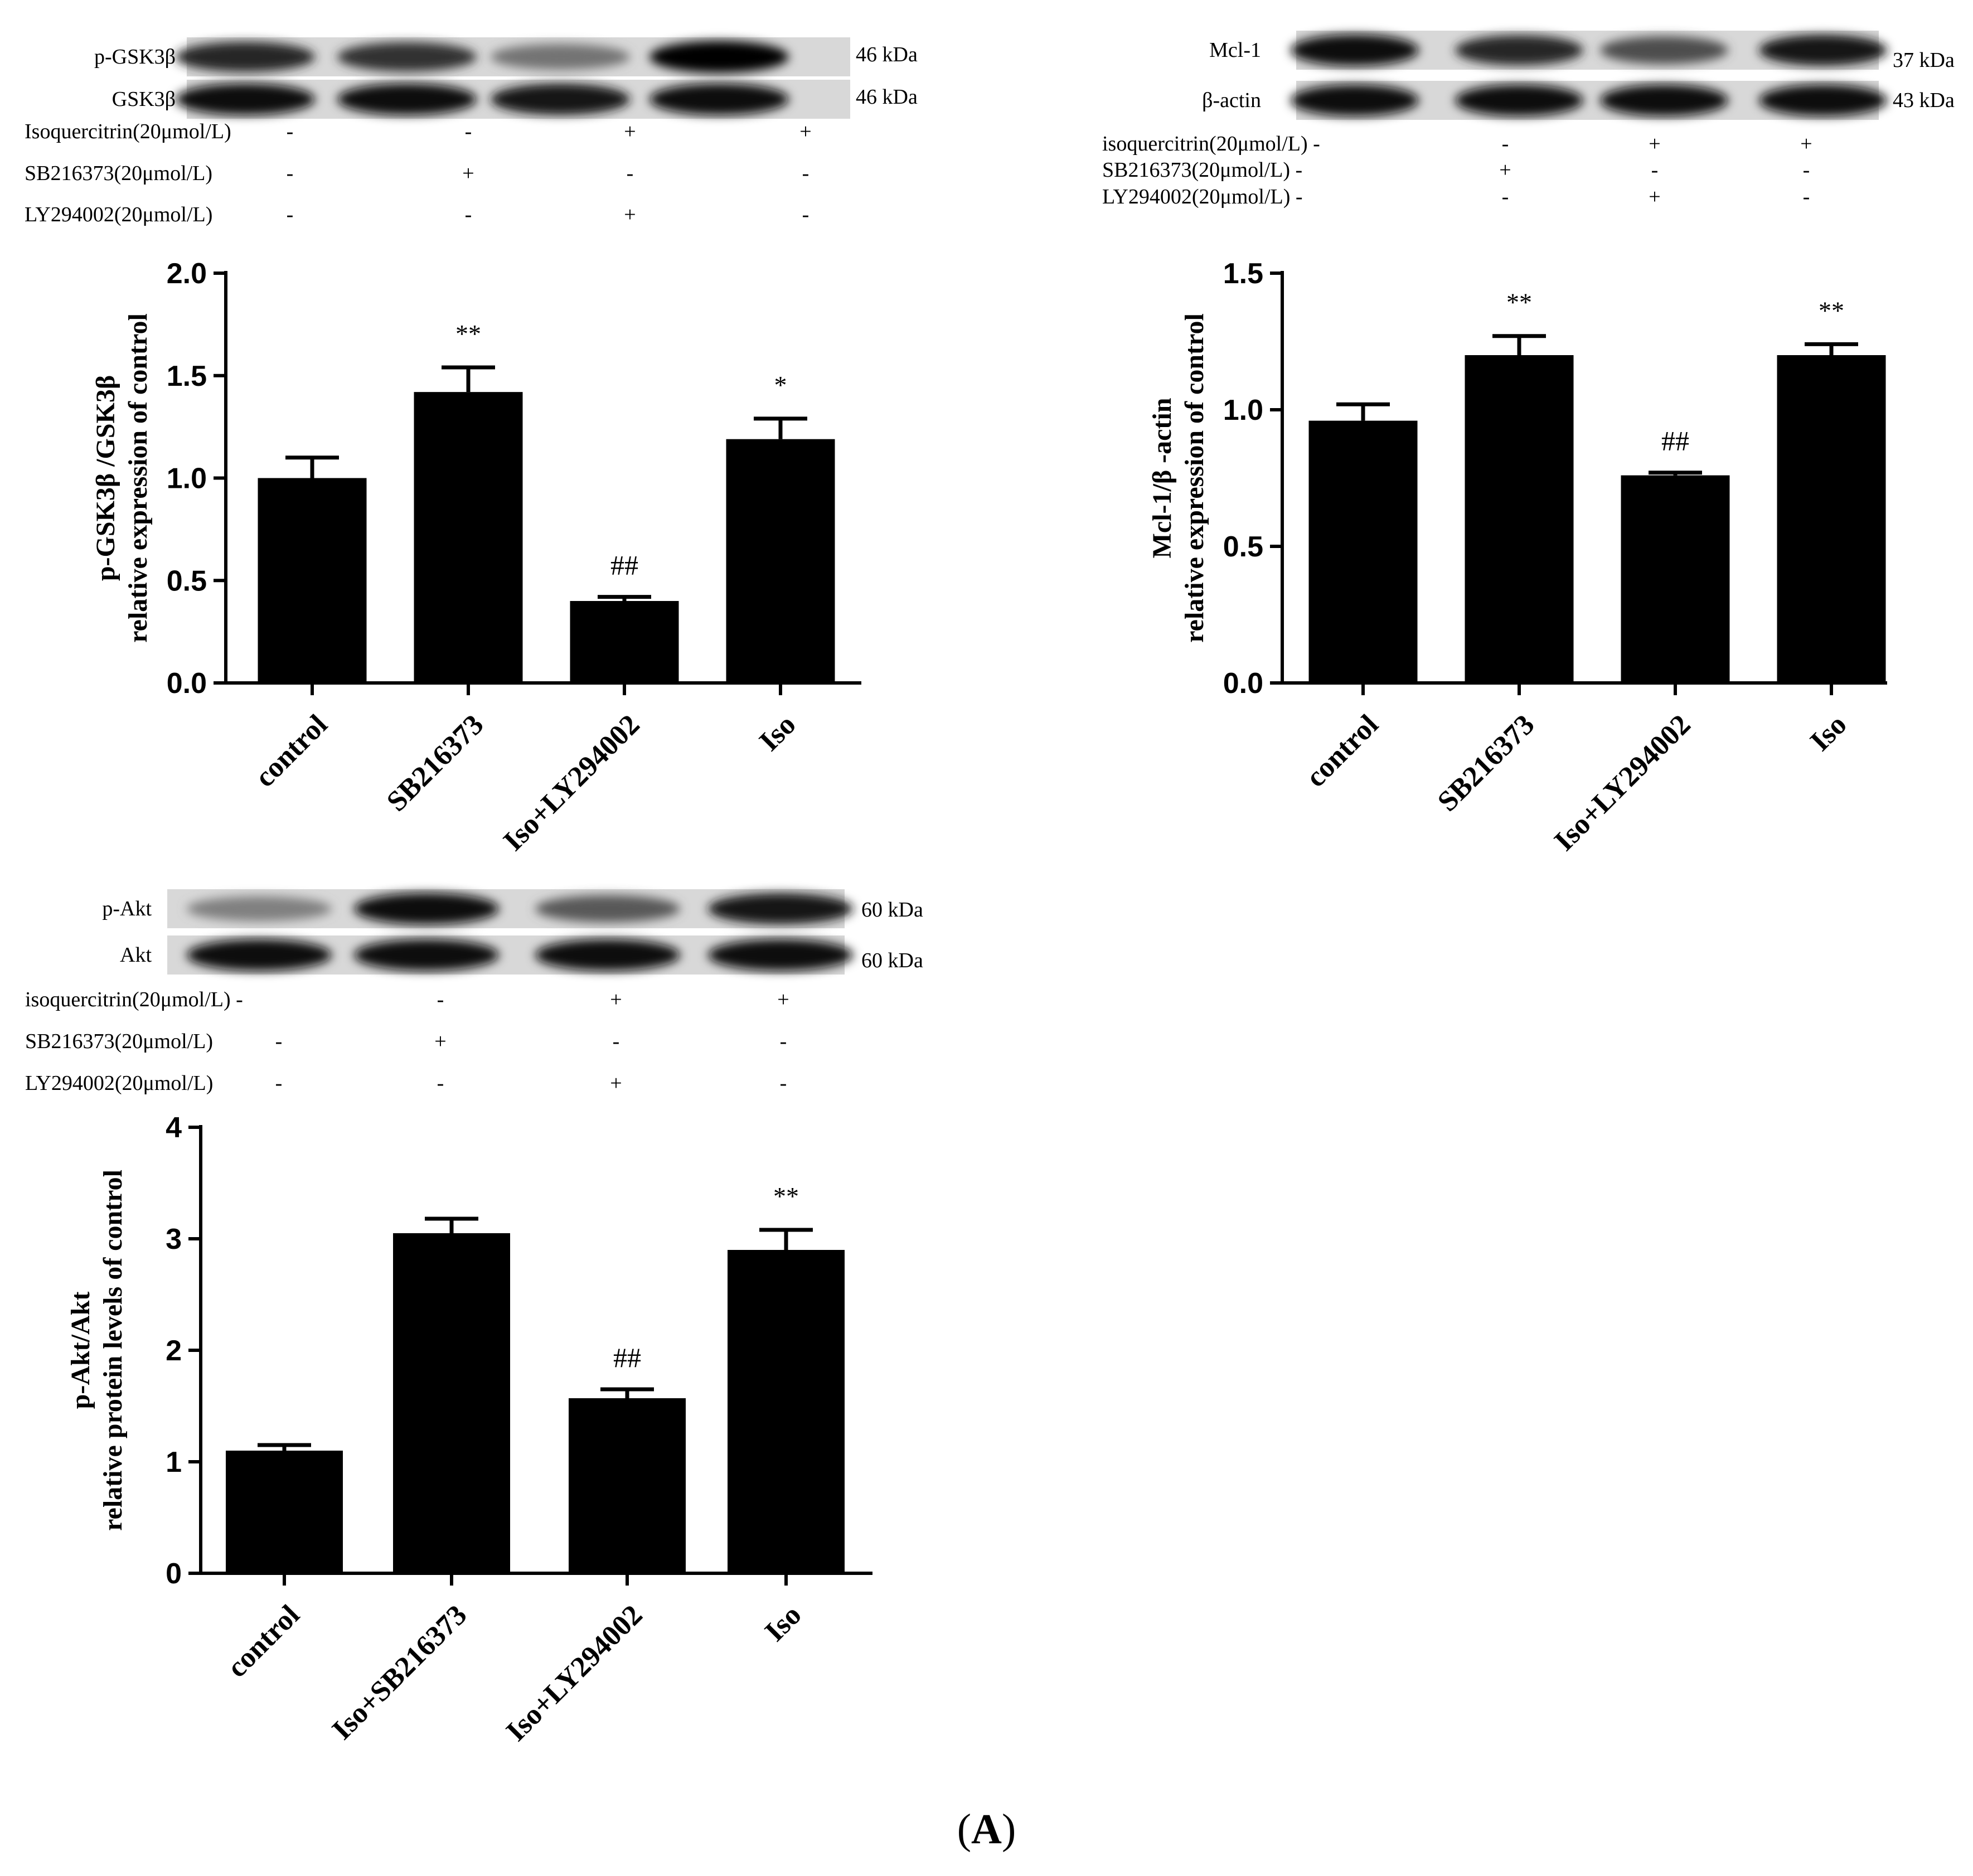 Image resolution: width=1973 pixels, height=1876 pixels. What do you see at coordinates (174, 1351) in the screenshot?
I see `y-tick-label: 2` at bounding box center [174, 1351].